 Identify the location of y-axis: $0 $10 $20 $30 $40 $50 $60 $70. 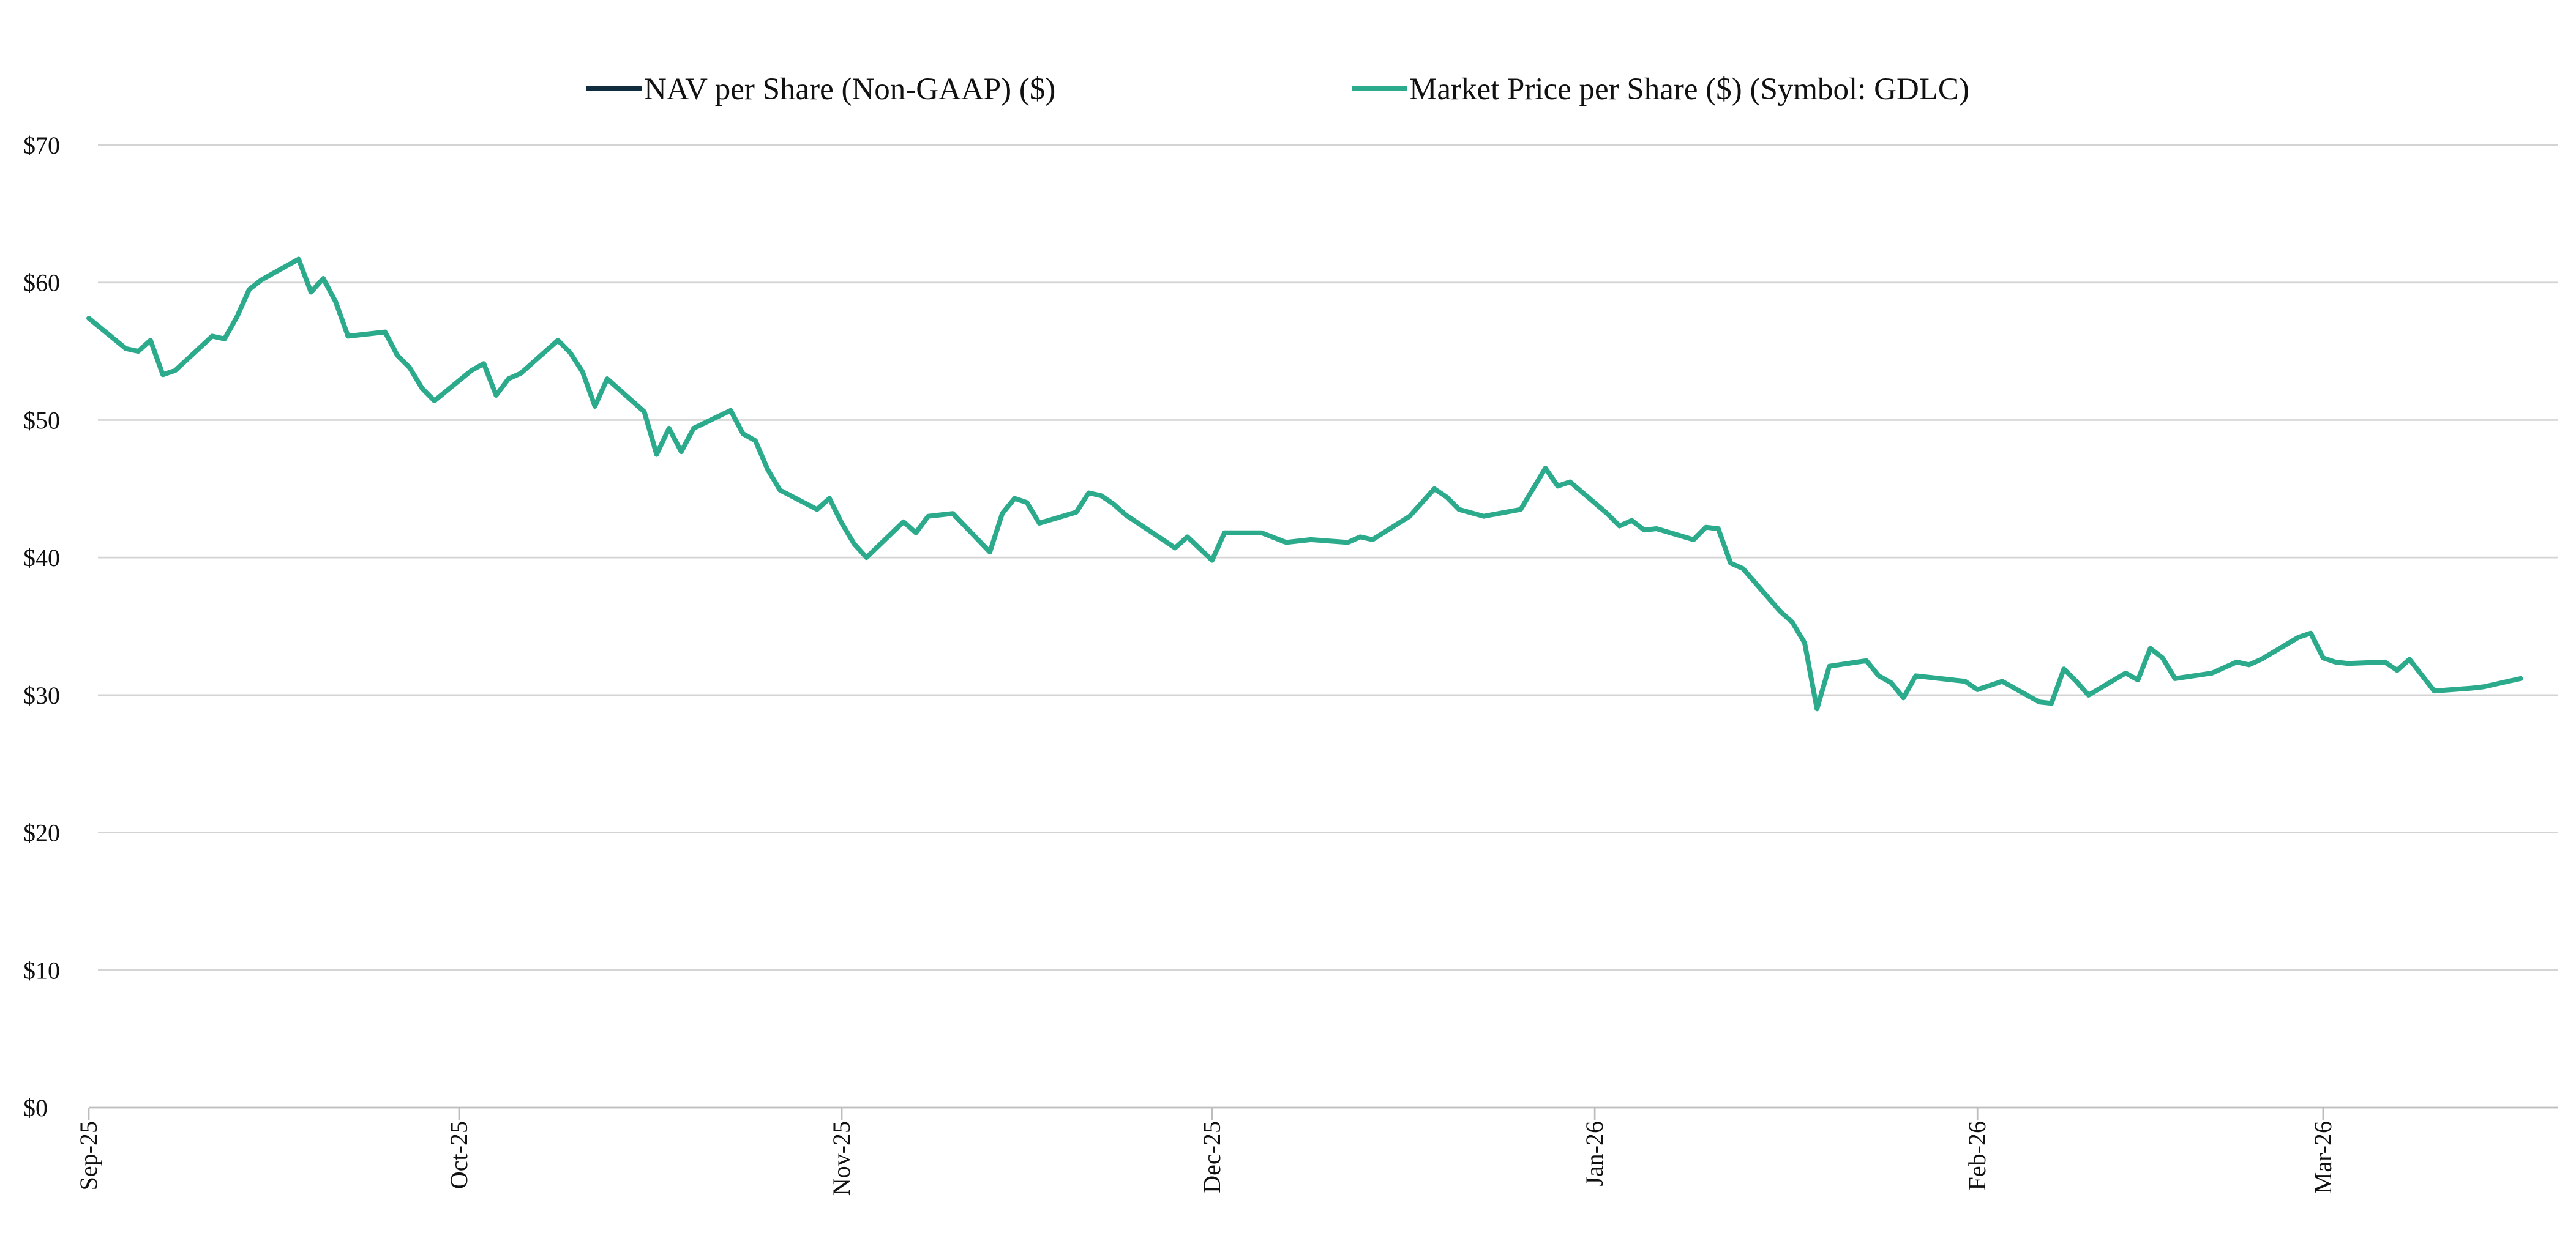
(42, 627).